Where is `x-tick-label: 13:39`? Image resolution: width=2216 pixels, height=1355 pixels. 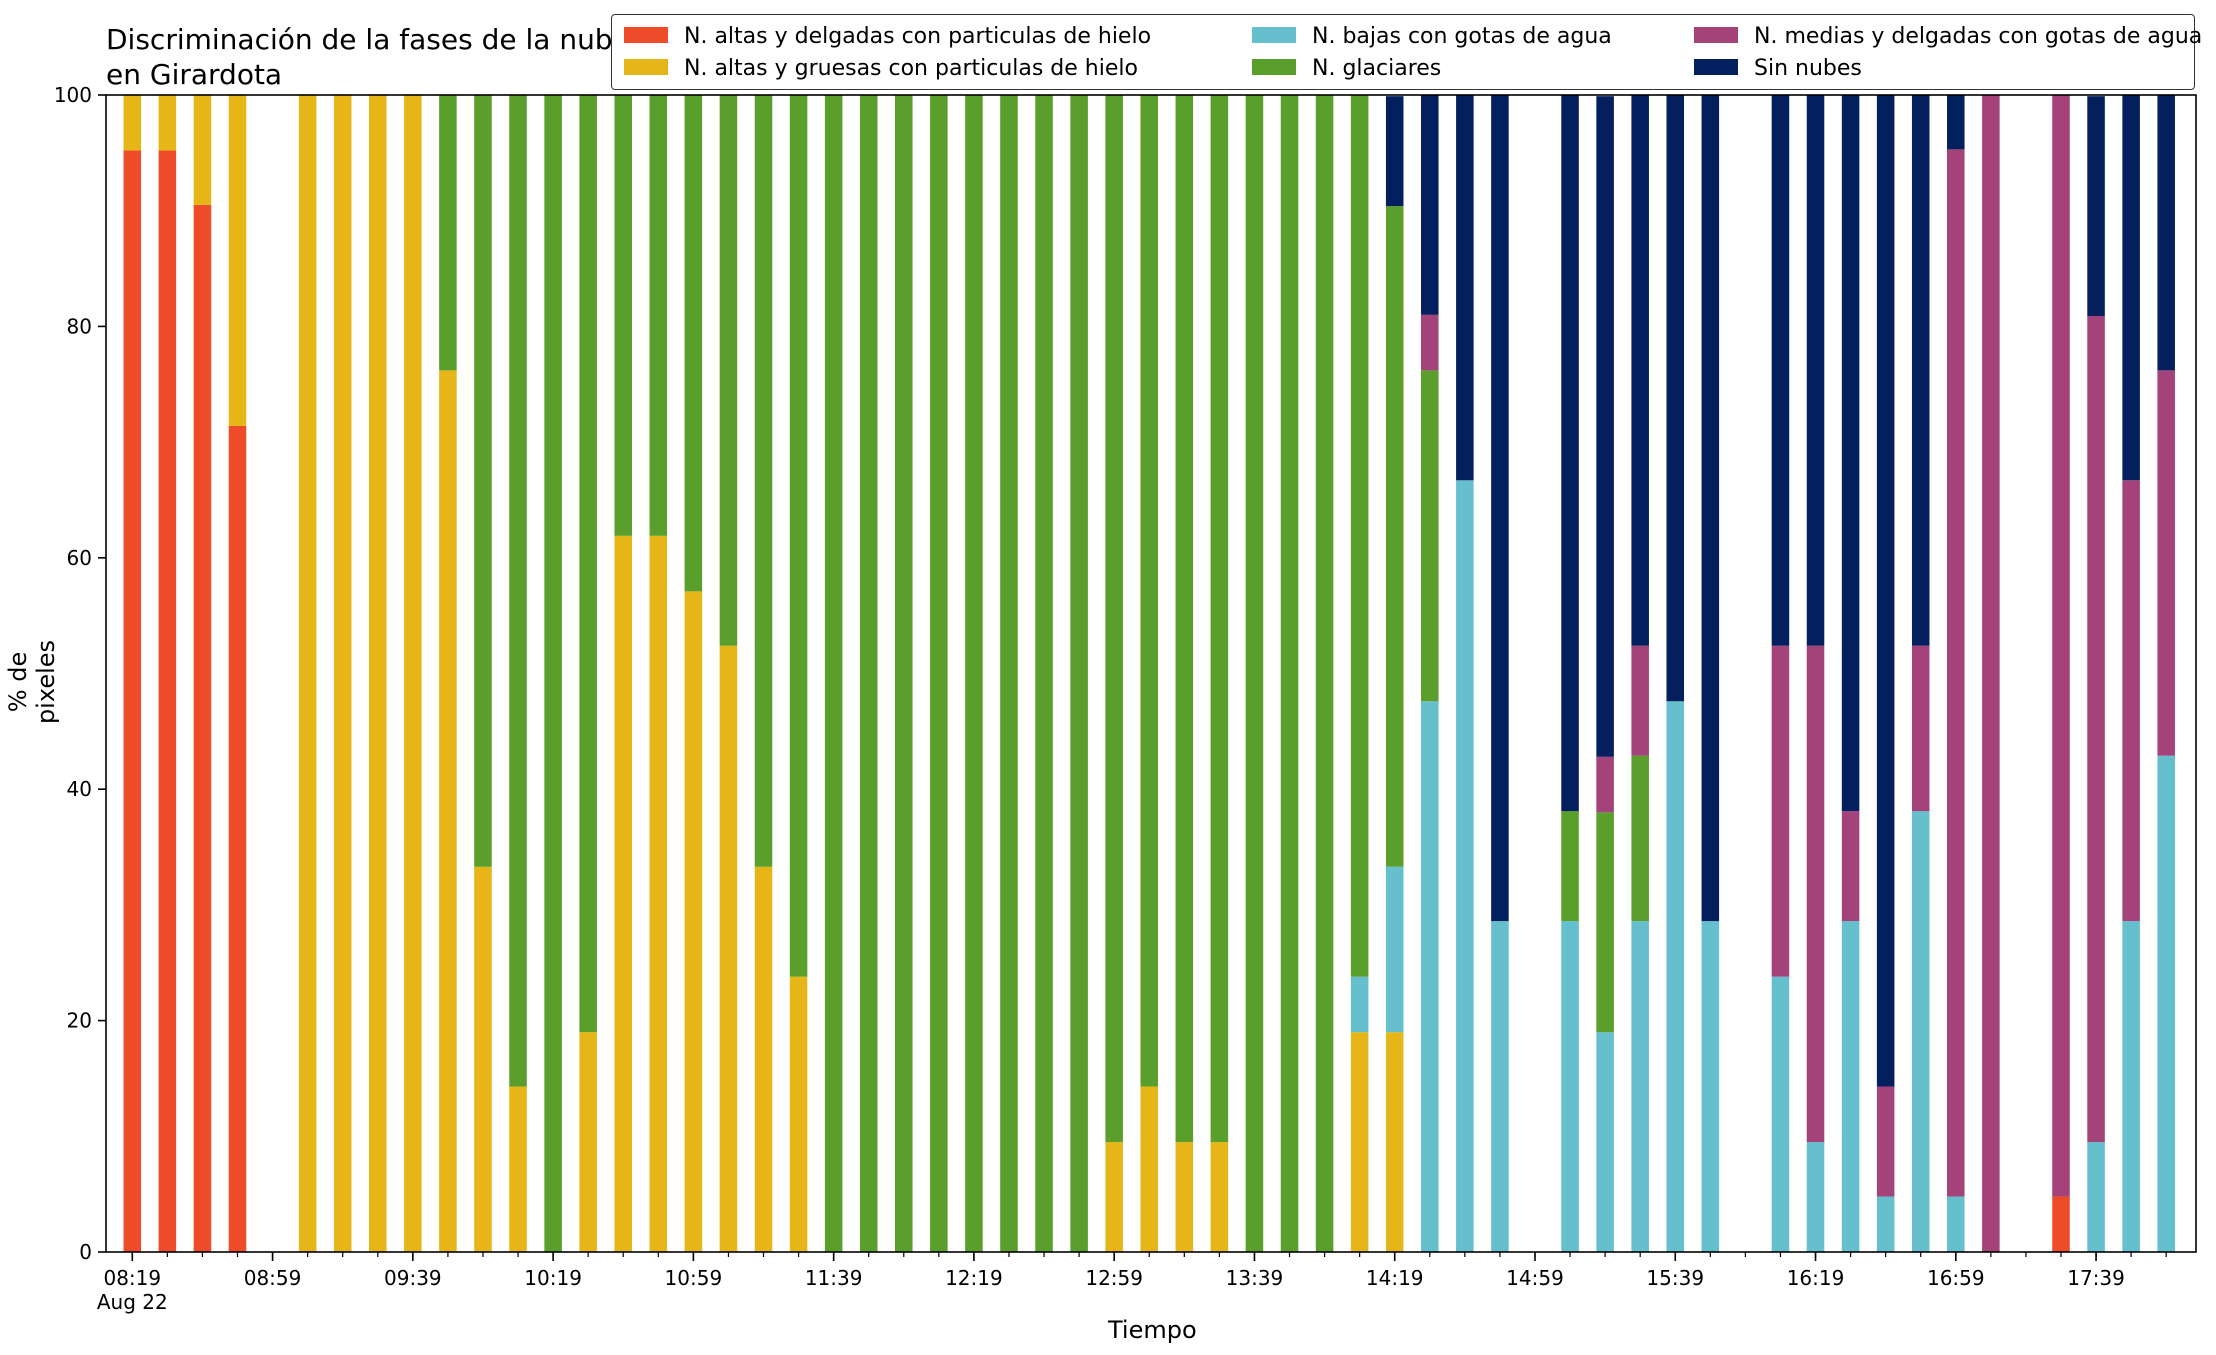
x-tick-label: 13:39 is located at coordinates (1255, 1278).